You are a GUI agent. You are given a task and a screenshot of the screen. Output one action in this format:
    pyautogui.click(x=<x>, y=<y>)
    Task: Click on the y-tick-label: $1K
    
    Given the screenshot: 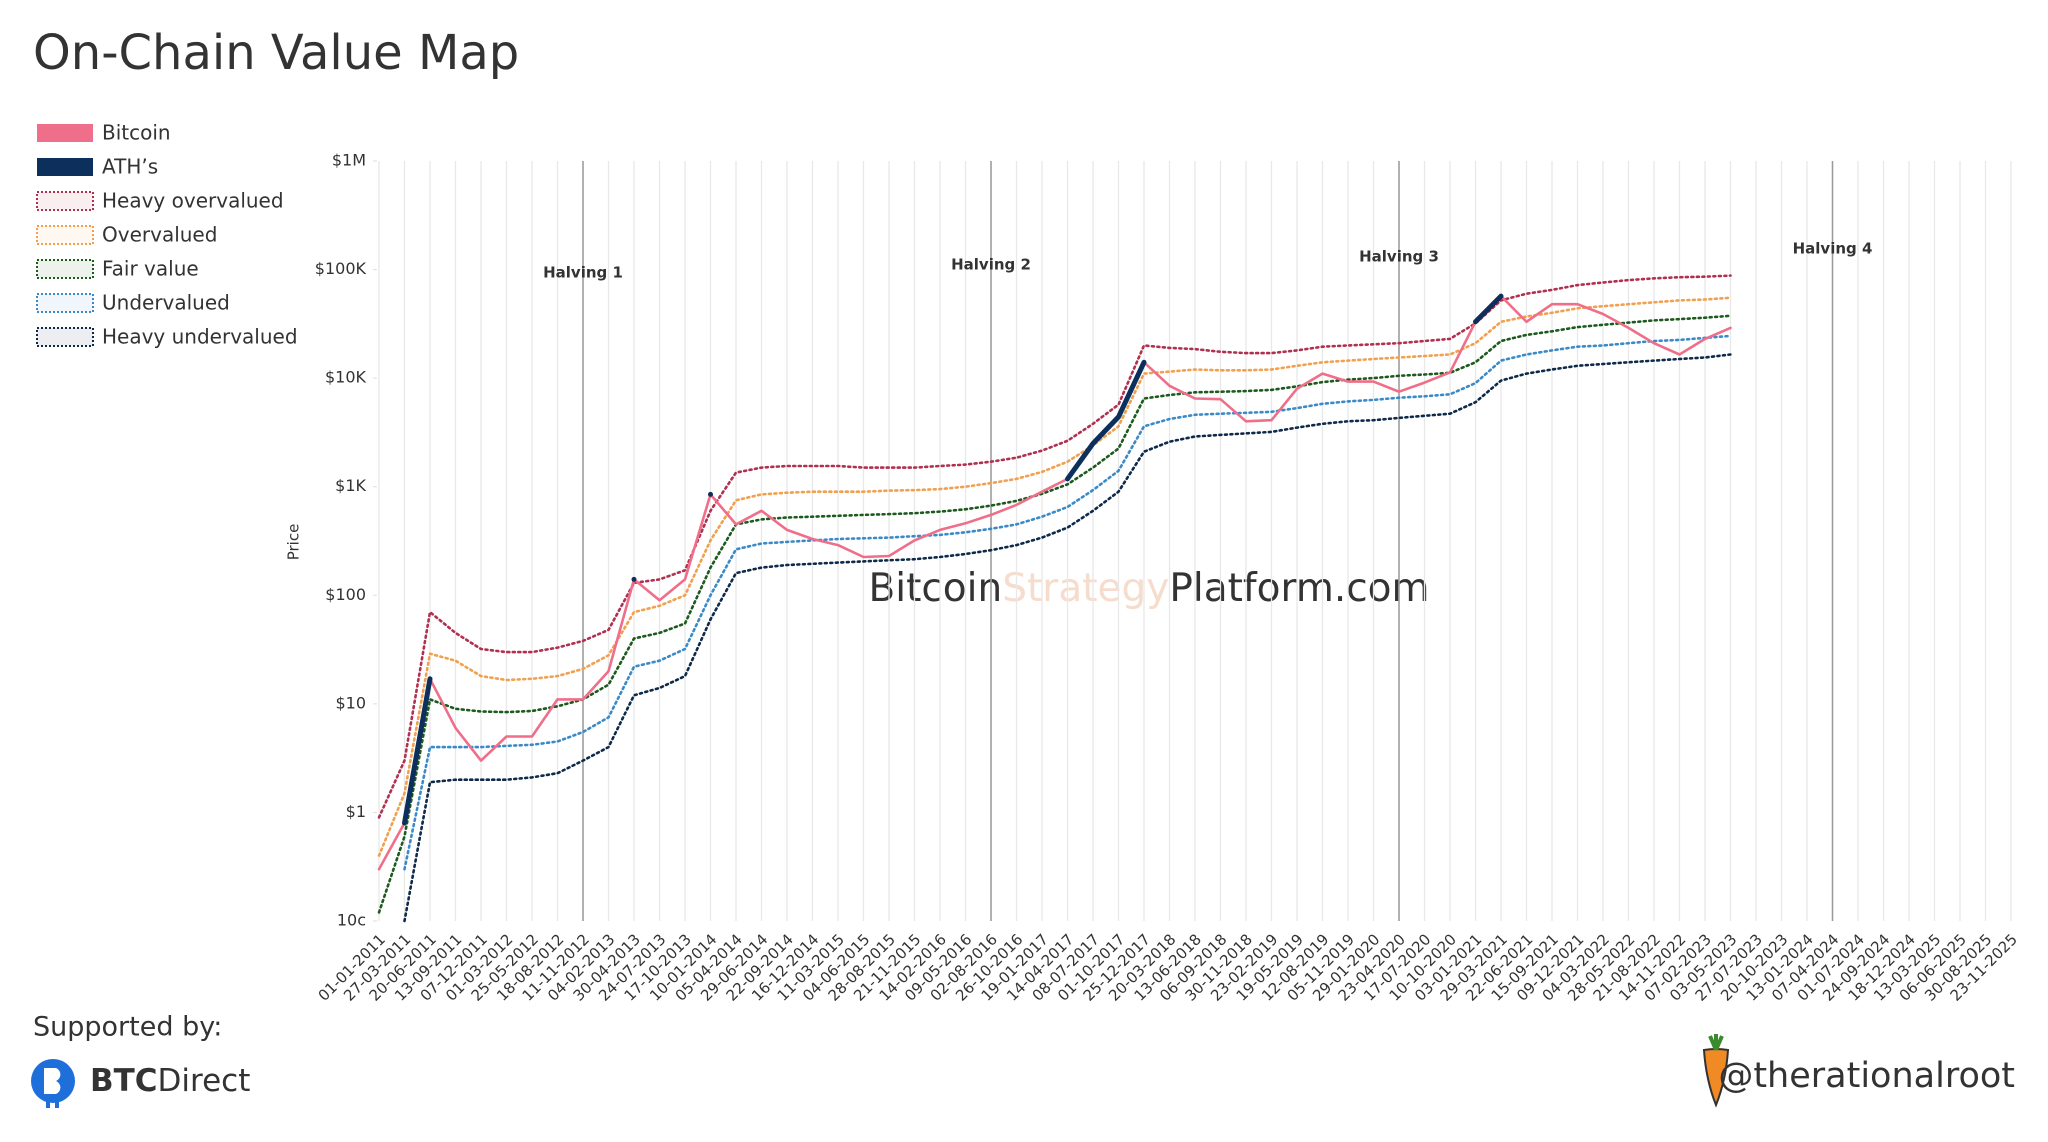 What is the action you would take?
    pyautogui.click(x=350, y=485)
    